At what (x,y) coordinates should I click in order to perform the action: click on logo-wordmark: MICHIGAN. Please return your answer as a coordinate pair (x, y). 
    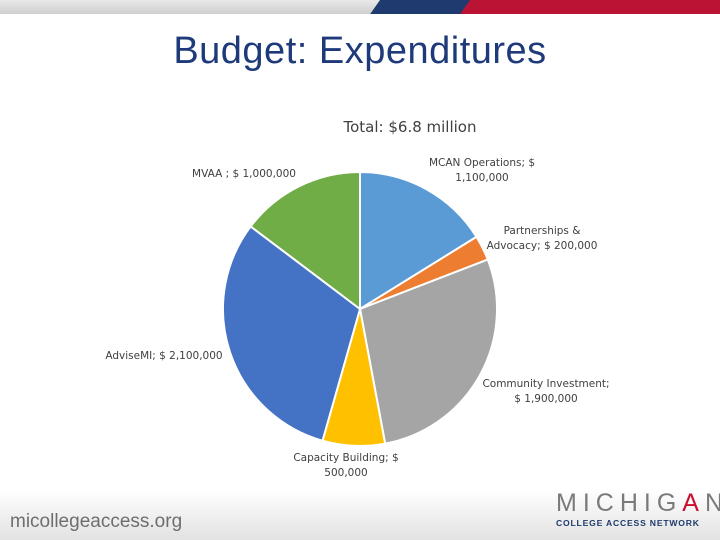
    Looking at the image, I should click on (638, 503).